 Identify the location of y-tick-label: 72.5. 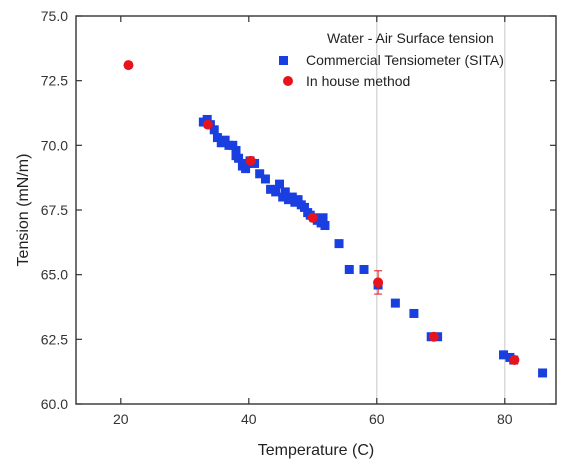
(54, 81).